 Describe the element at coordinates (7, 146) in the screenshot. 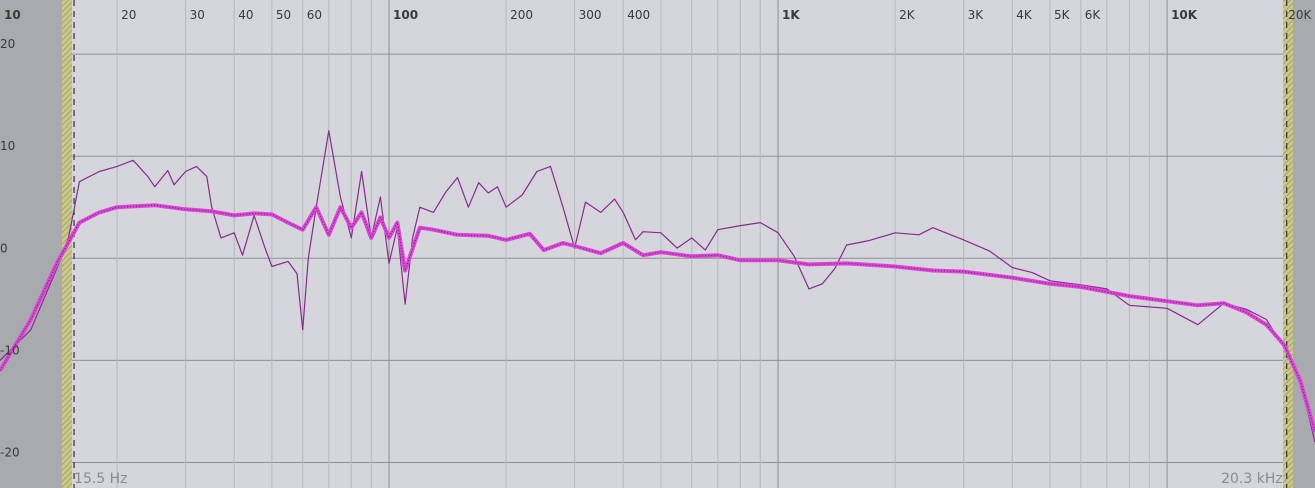

I see `y-tick-label: 10` at that location.